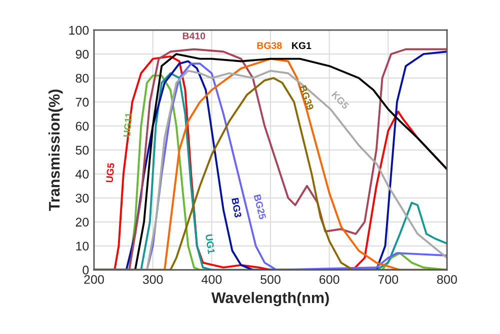 This screenshot has height=334, width=500. What do you see at coordinates (306, 97) in the screenshot?
I see `annotation: BG39` at bounding box center [306, 97].